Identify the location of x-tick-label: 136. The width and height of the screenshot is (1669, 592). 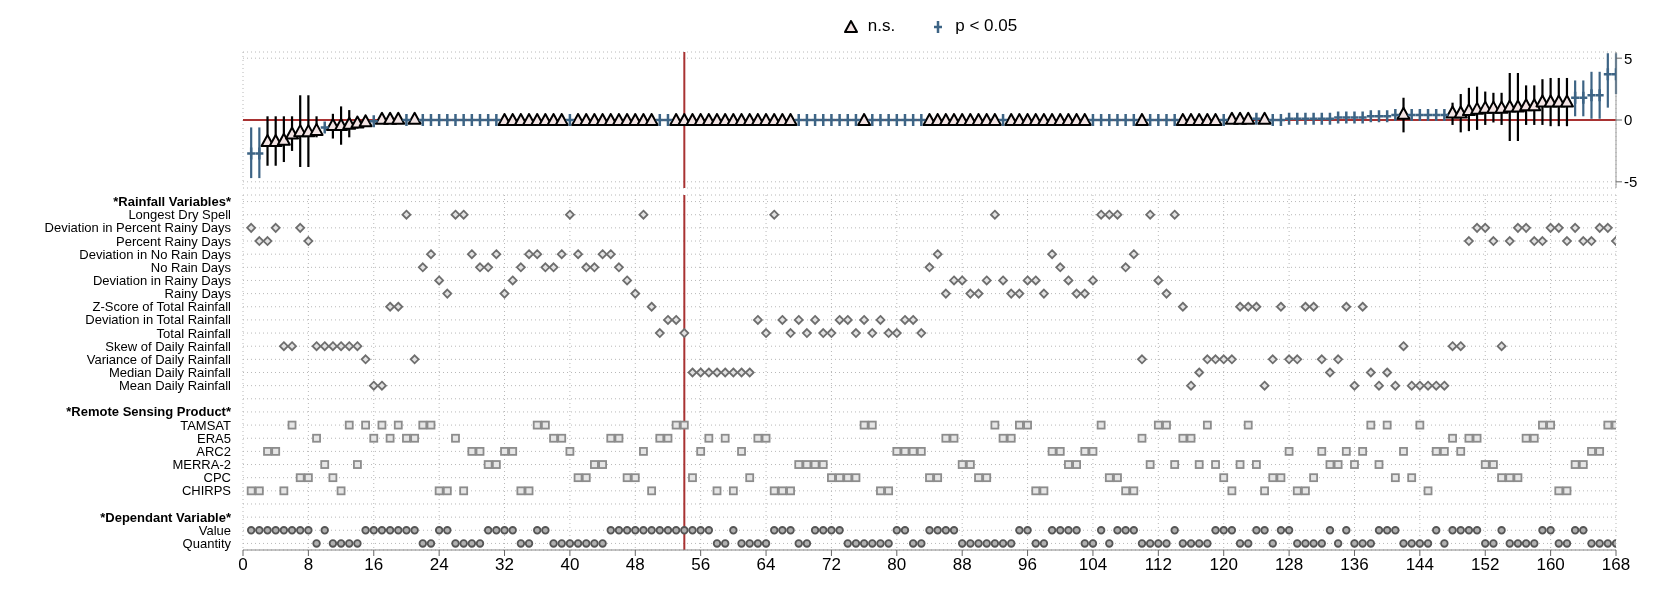
(1354, 565).